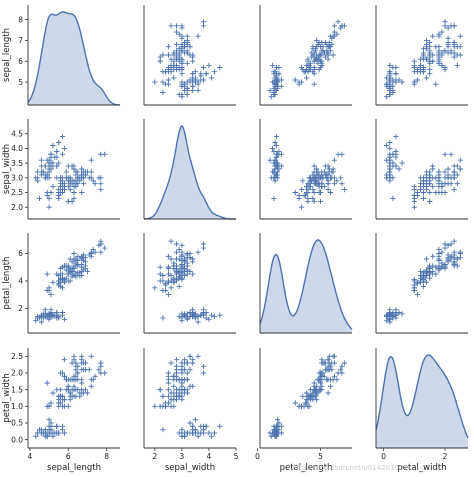  Describe the element at coordinates (17, 163) in the screenshot. I see `y-tick-label: 3.5` at that location.